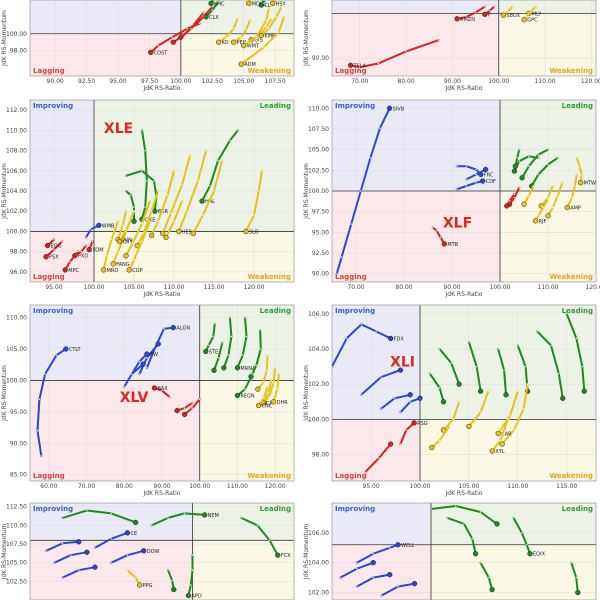 The width and height of the screenshot is (600, 600). I want to click on tail-label: CTLT, so click(75, 350).